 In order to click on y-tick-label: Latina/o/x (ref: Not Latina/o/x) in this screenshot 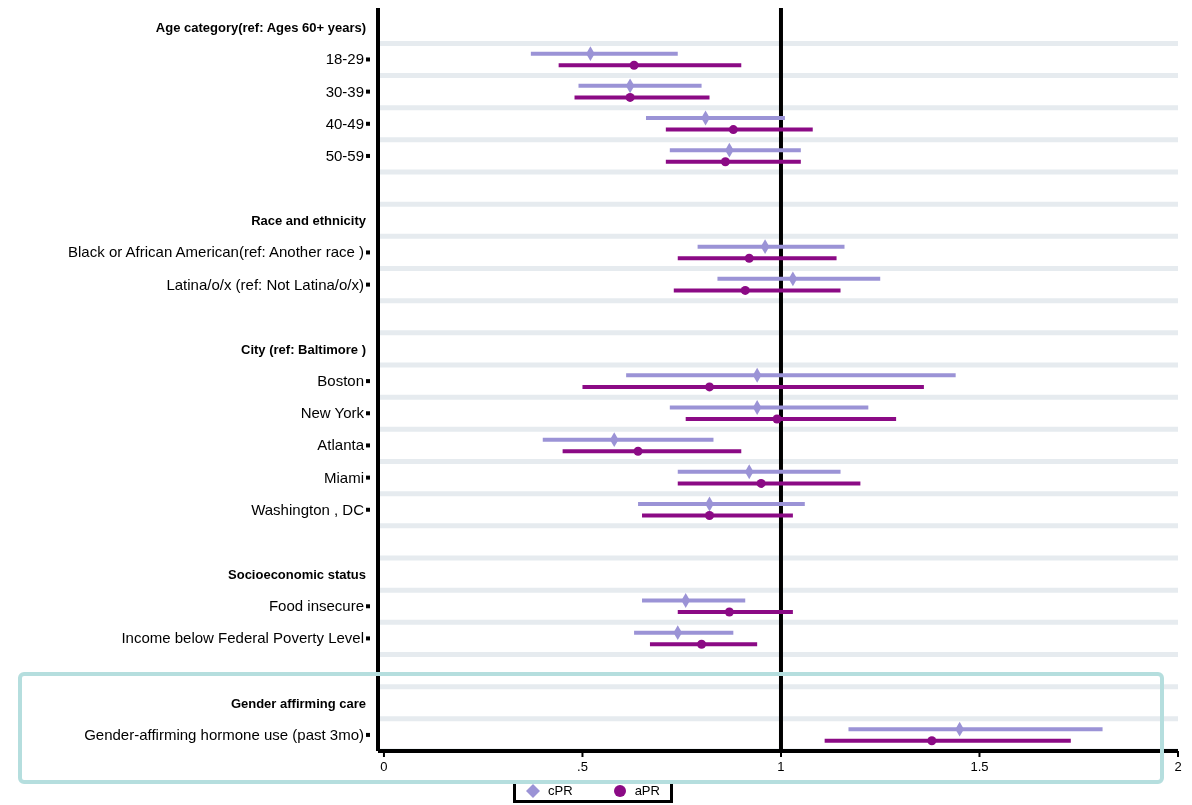, I will do `click(265, 284)`.